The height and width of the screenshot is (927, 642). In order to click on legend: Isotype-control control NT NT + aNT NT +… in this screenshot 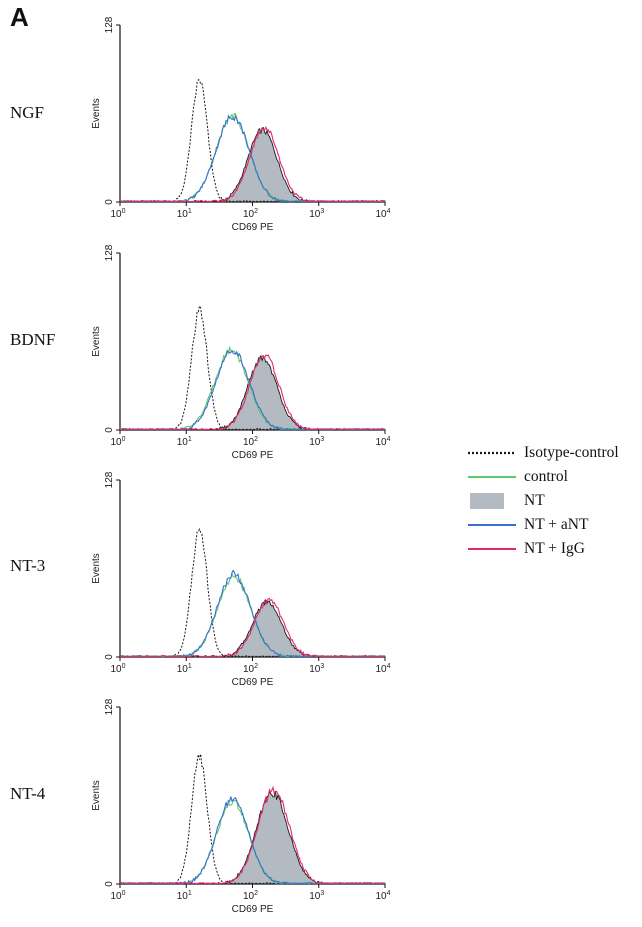, I will do `click(554, 501)`.